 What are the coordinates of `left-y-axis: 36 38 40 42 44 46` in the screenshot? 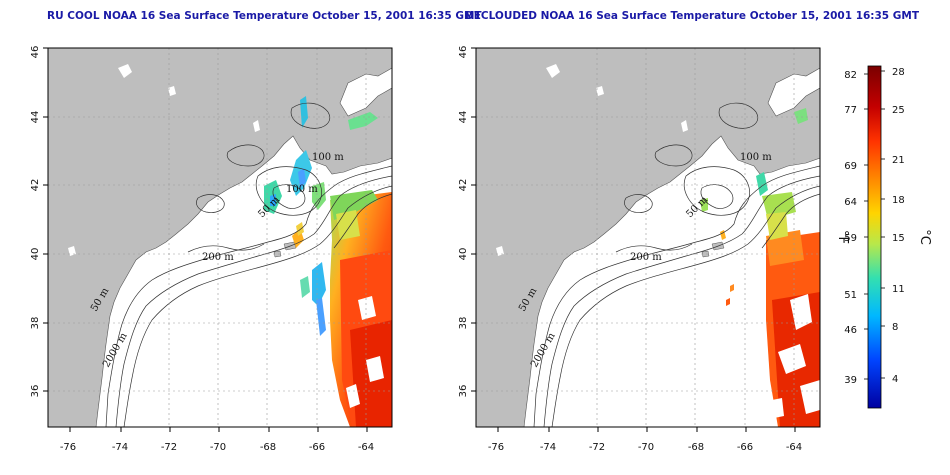 It's located at (35, 222).